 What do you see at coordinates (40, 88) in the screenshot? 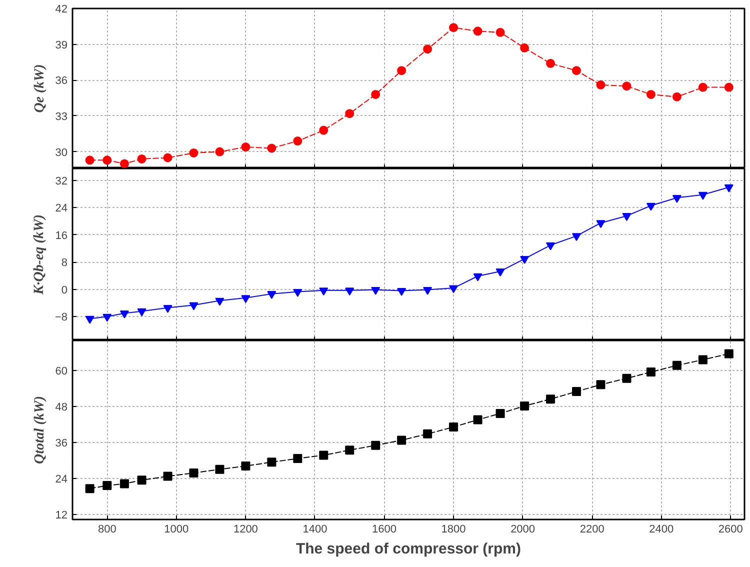
I see `y-axis-title: Qe (kW)` at bounding box center [40, 88].